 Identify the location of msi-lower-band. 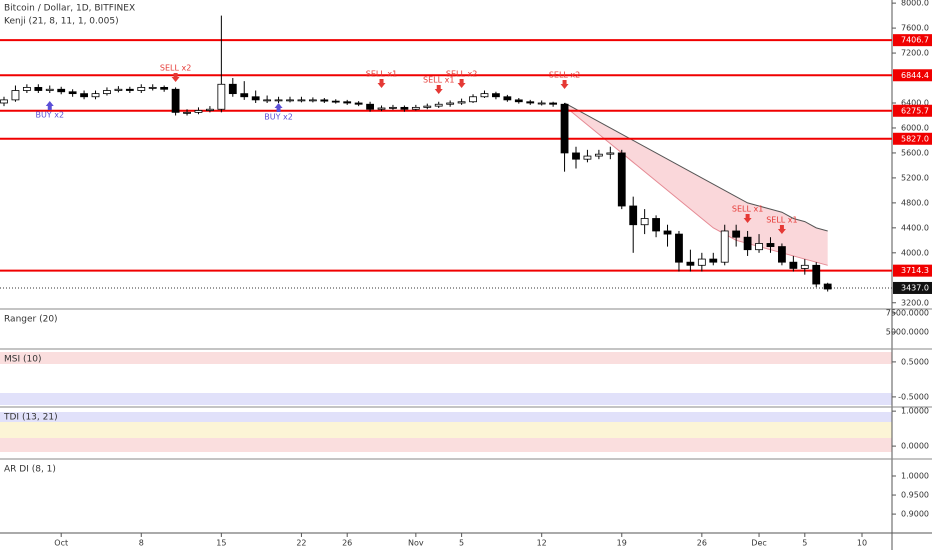
(446, 399).